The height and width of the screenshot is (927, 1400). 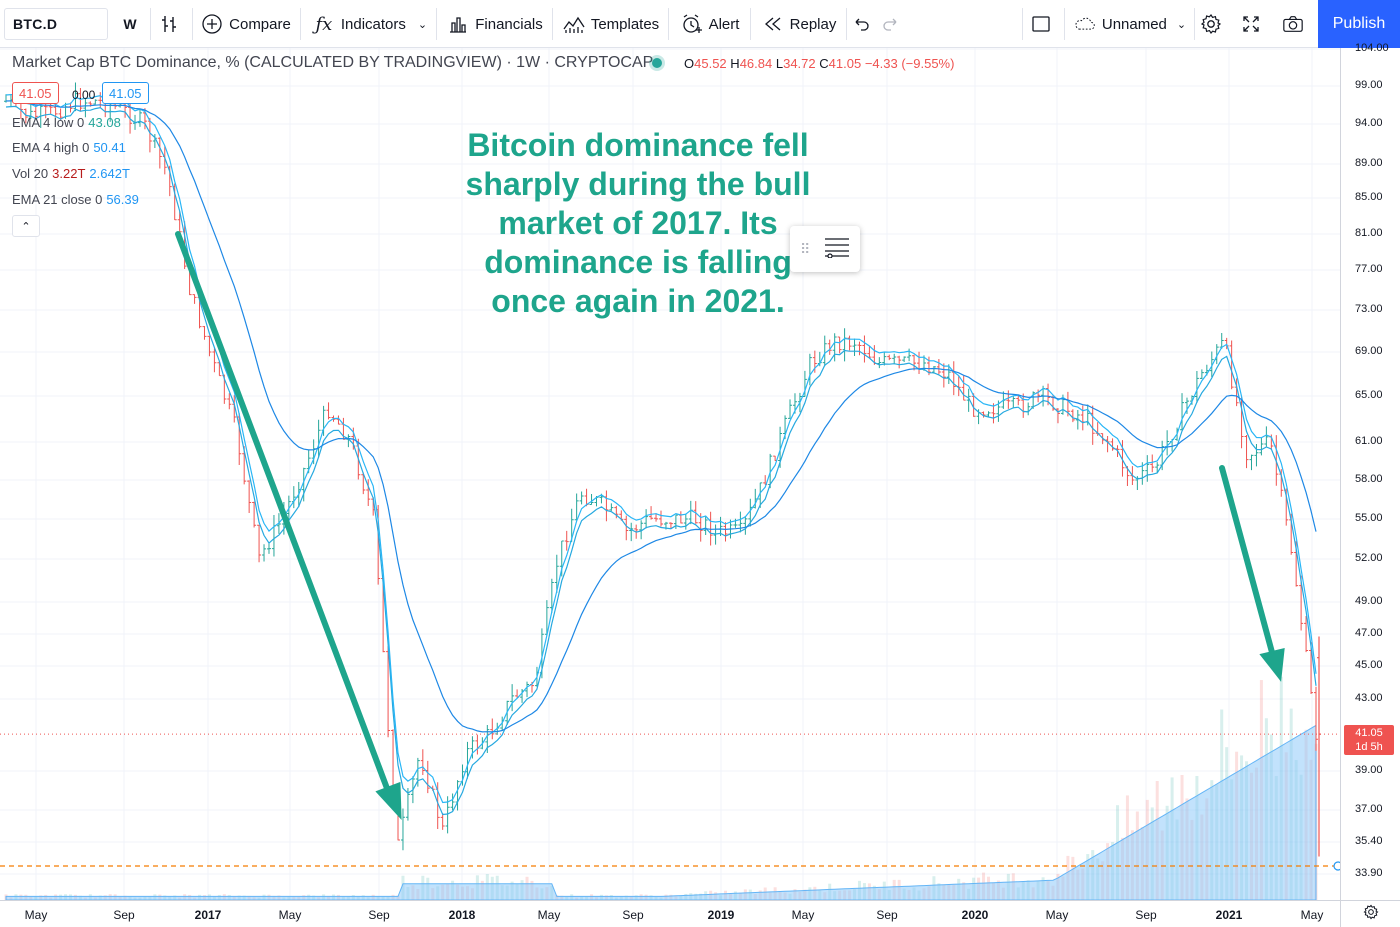 I want to click on collapse-legend-button: ⌃, so click(x=26, y=226).